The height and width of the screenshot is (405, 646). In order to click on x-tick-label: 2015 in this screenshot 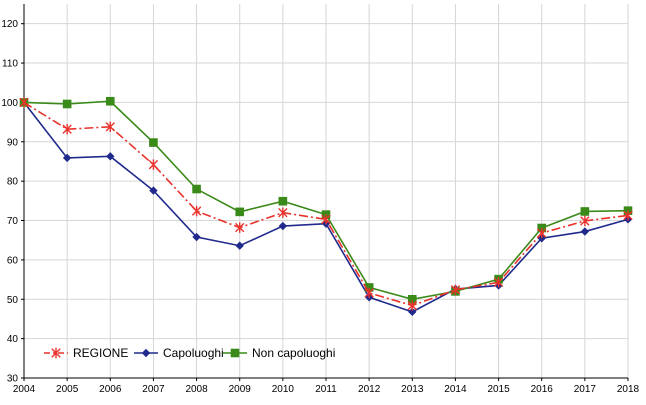, I will do `click(498, 389)`.